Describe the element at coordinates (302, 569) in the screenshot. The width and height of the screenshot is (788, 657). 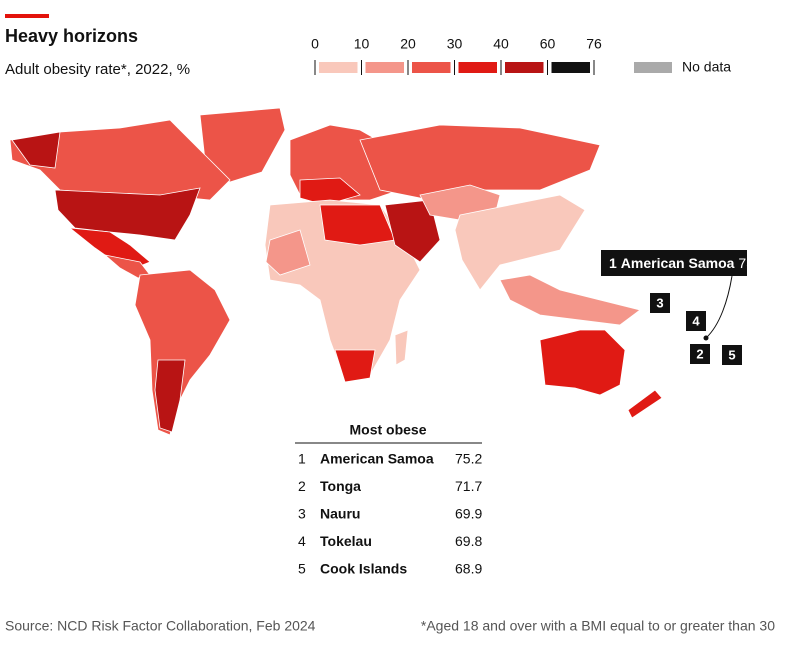
I see `rank: 5` at that location.